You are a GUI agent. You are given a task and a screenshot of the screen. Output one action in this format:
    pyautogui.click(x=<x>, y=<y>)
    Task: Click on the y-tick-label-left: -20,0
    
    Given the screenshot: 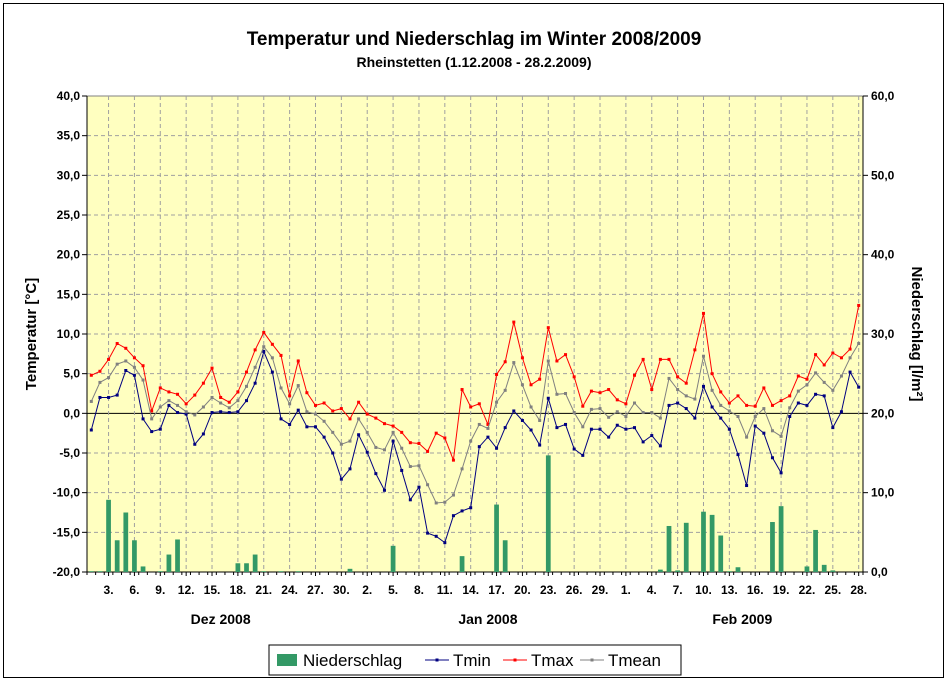 What is the action you would take?
    pyautogui.click(x=67, y=572)
    